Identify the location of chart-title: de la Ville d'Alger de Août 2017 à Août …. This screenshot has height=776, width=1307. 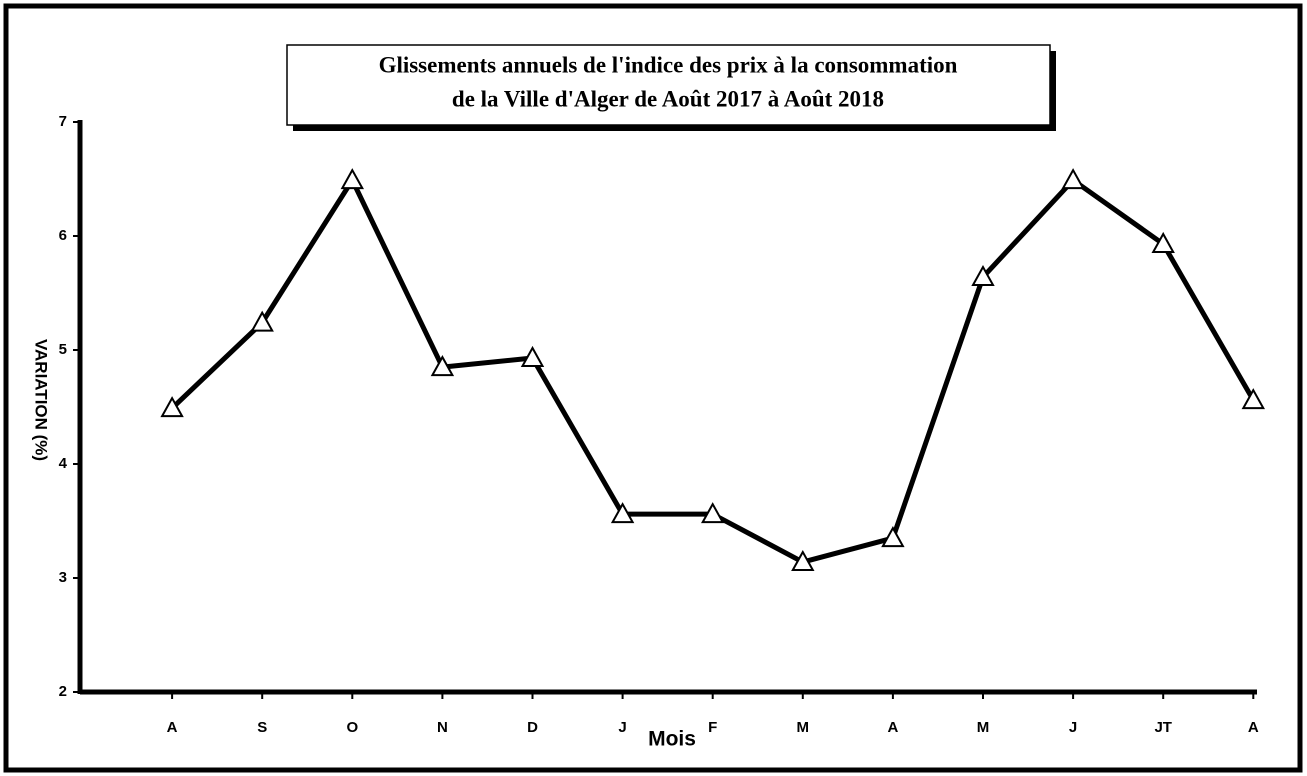
(668, 98).